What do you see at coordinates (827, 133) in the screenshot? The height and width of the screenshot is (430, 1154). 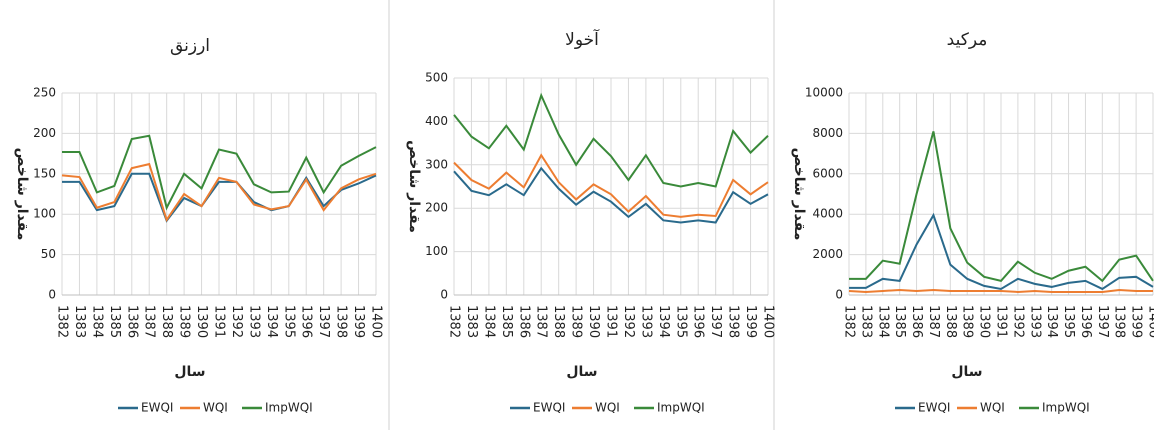 I see `y-tick-label: 8000` at bounding box center [827, 133].